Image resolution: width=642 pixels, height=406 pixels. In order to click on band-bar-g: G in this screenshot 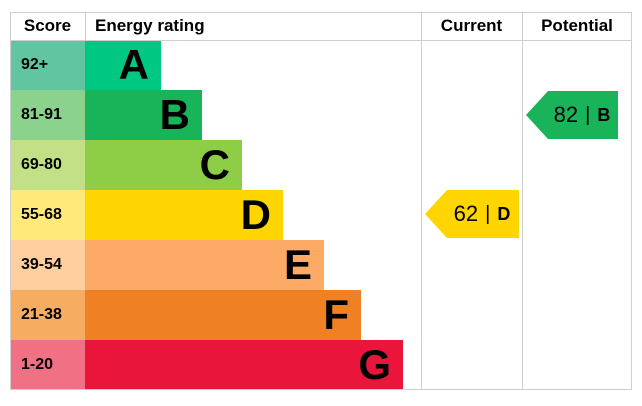, I will do `click(244, 365)`.